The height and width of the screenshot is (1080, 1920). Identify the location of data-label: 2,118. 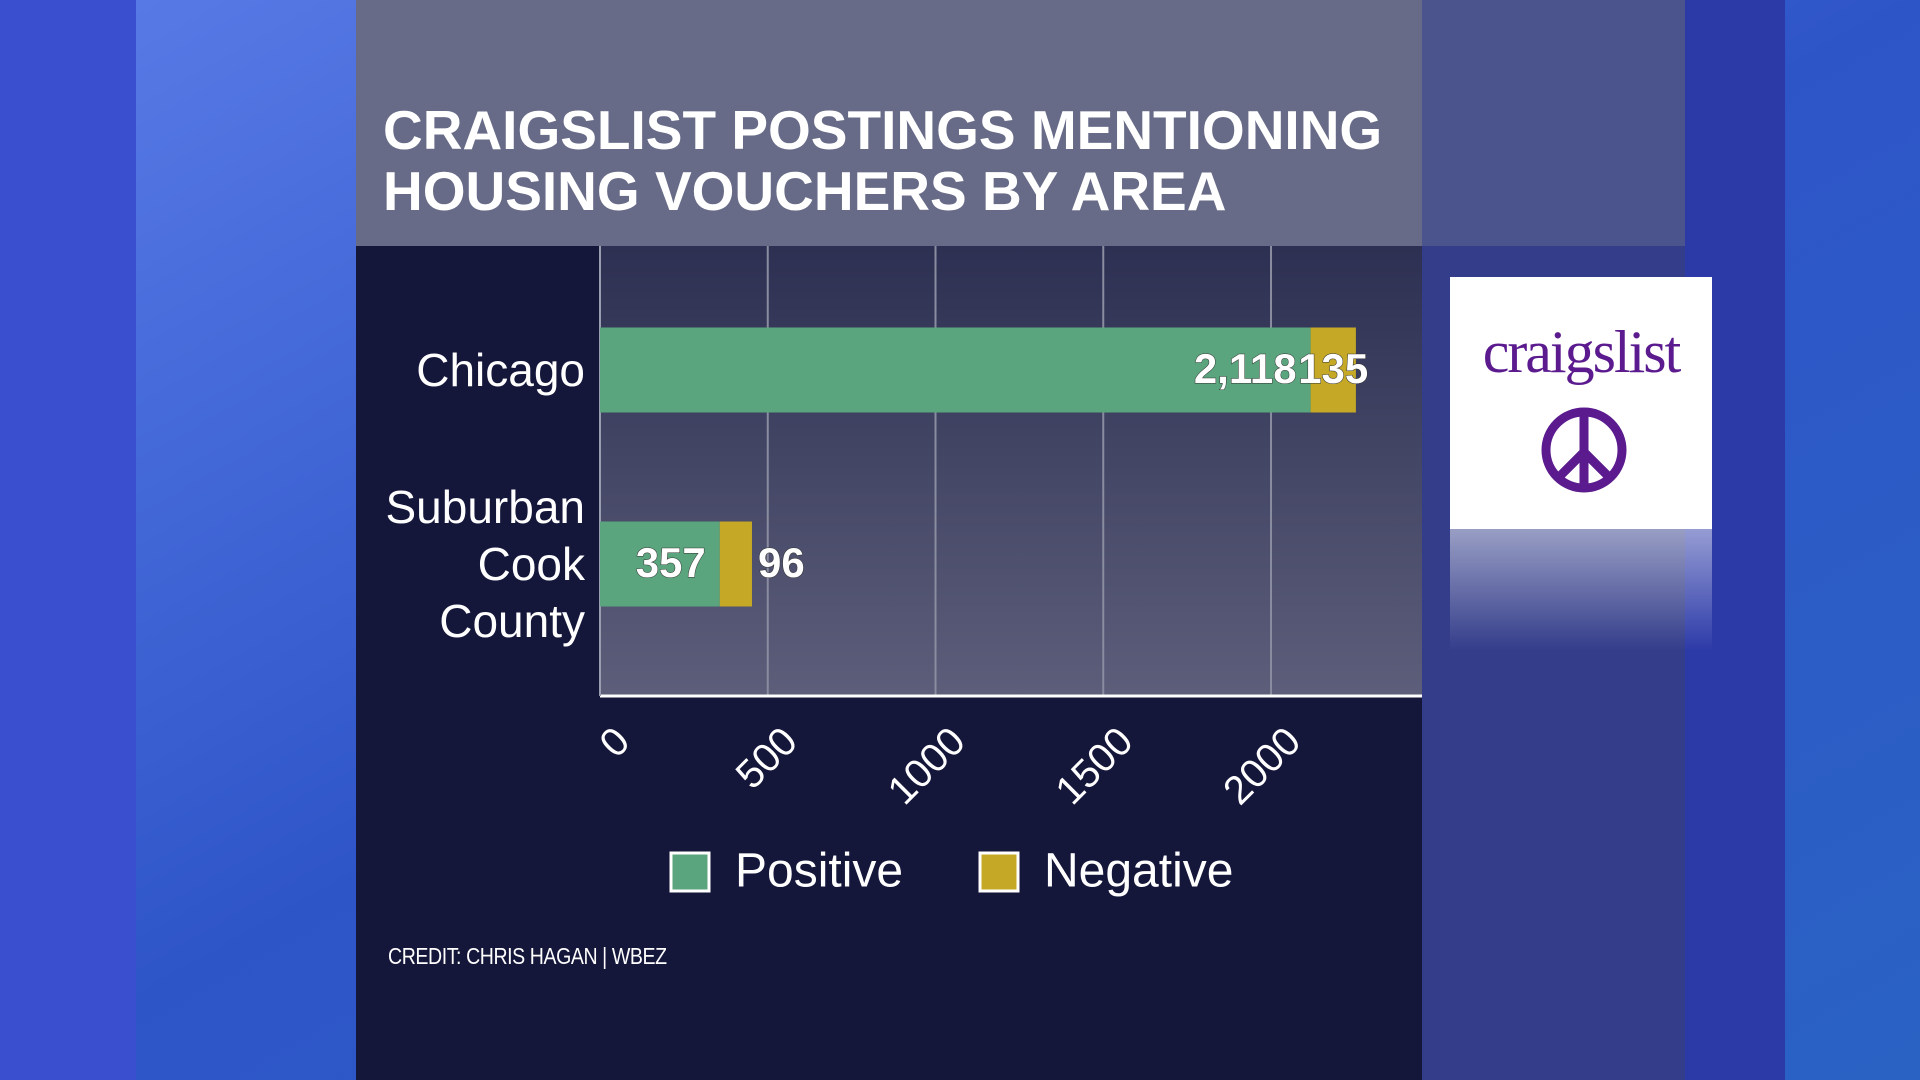
(1245, 368).